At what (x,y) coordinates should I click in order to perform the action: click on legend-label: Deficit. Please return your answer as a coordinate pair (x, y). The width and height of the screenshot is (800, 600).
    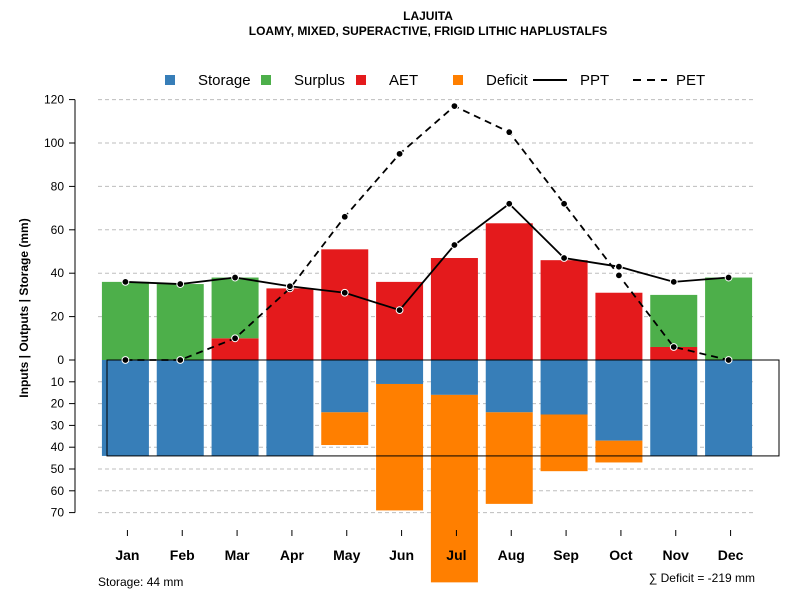
    Looking at the image, I should click on (507, 80).